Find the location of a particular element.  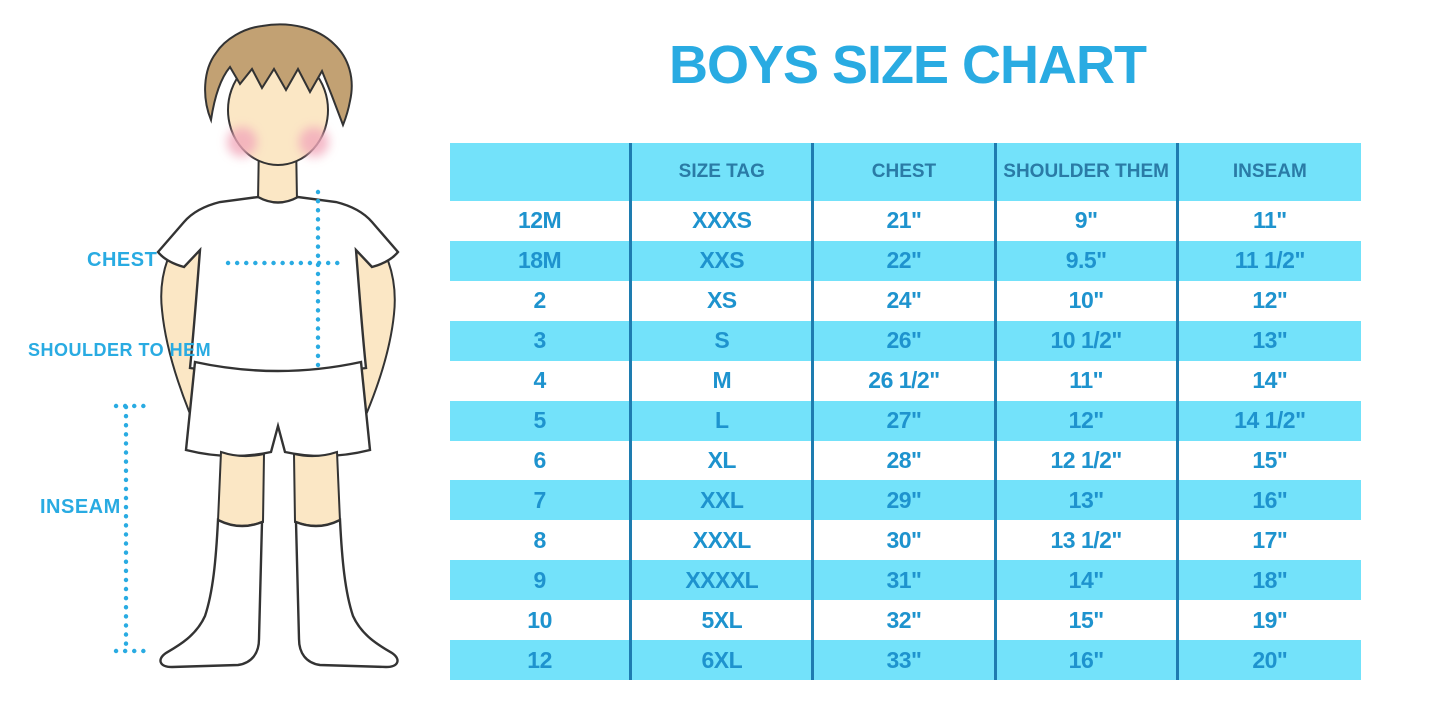

column-header: CHEST is located at coordinates (905, 172).